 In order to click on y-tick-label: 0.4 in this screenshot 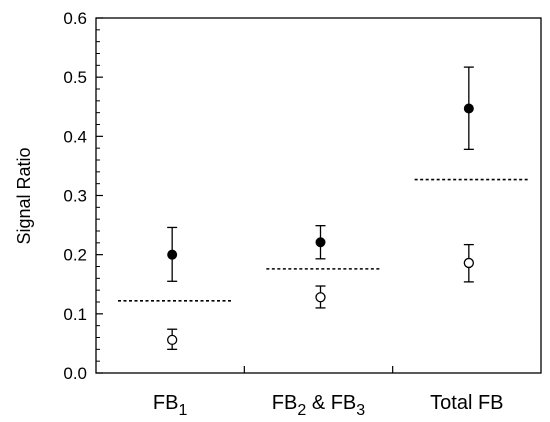, I will do `click(75, 136)`.